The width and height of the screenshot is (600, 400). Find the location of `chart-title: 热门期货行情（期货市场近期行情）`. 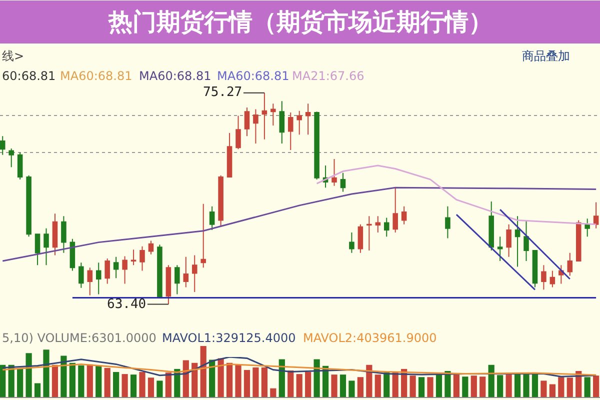

chart-title: 热门期货行情（期货市场近期行情） is located at coordinates (300, 22).